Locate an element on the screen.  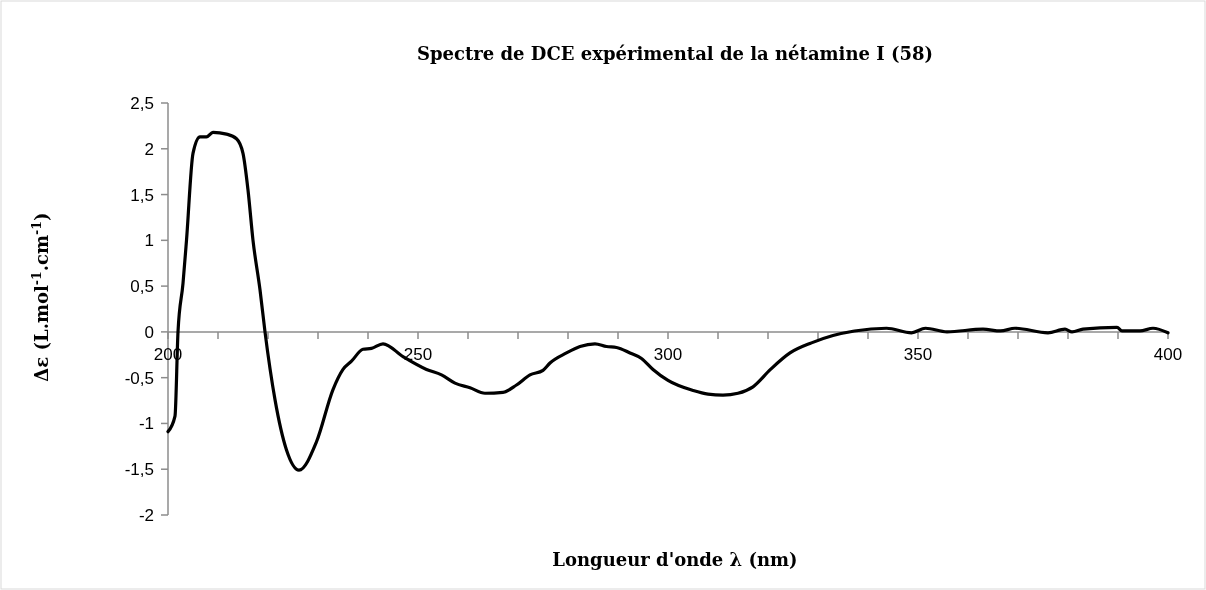
y-tick-label: -1 is located at coordinates (146, 424).